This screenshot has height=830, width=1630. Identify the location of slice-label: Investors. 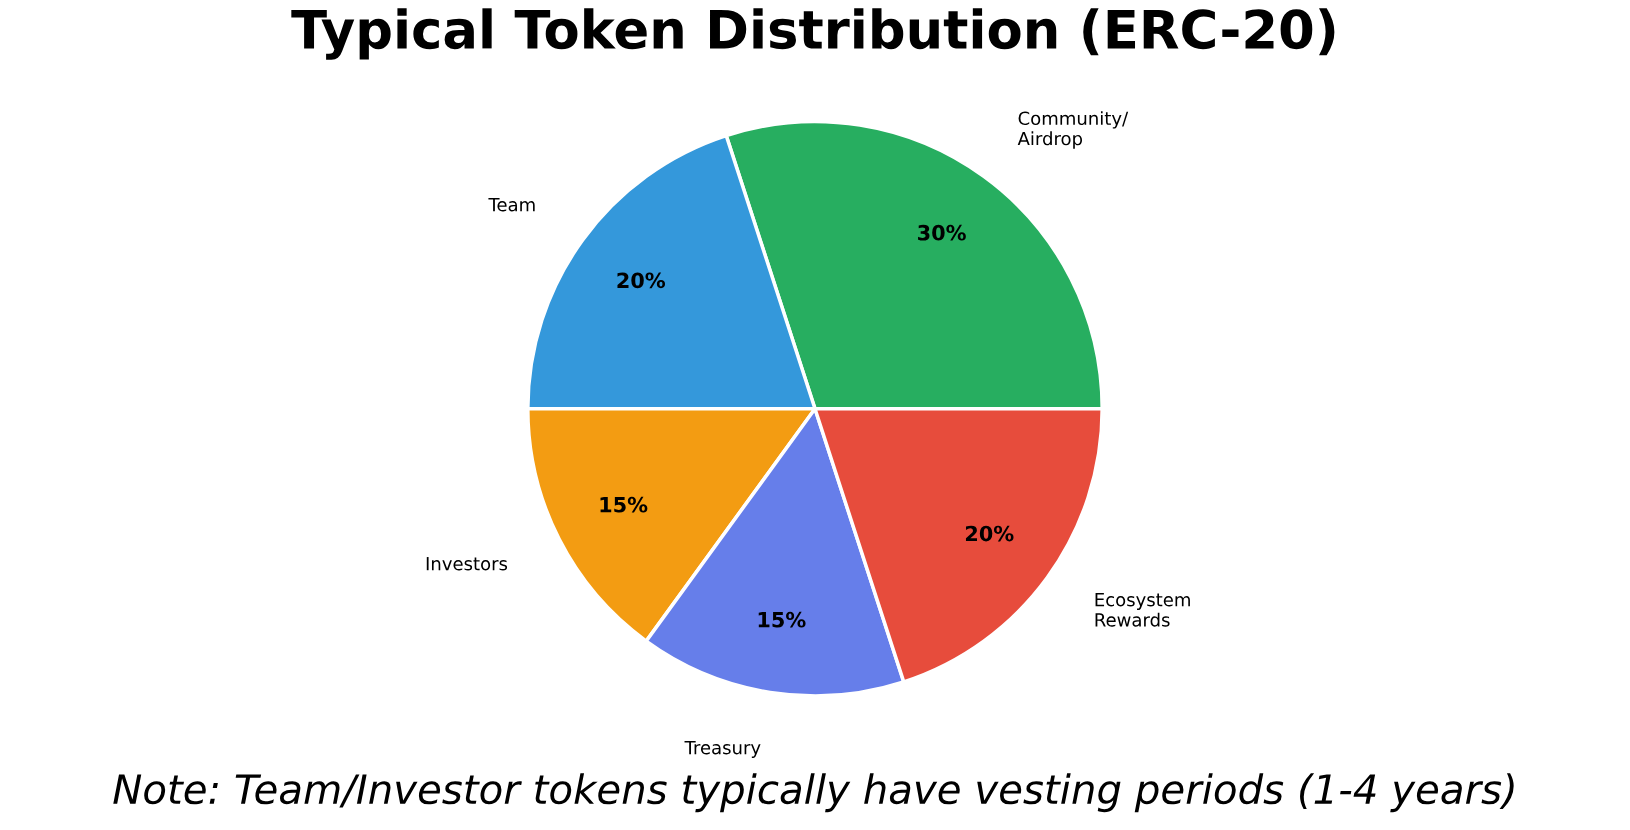
(467, 564).